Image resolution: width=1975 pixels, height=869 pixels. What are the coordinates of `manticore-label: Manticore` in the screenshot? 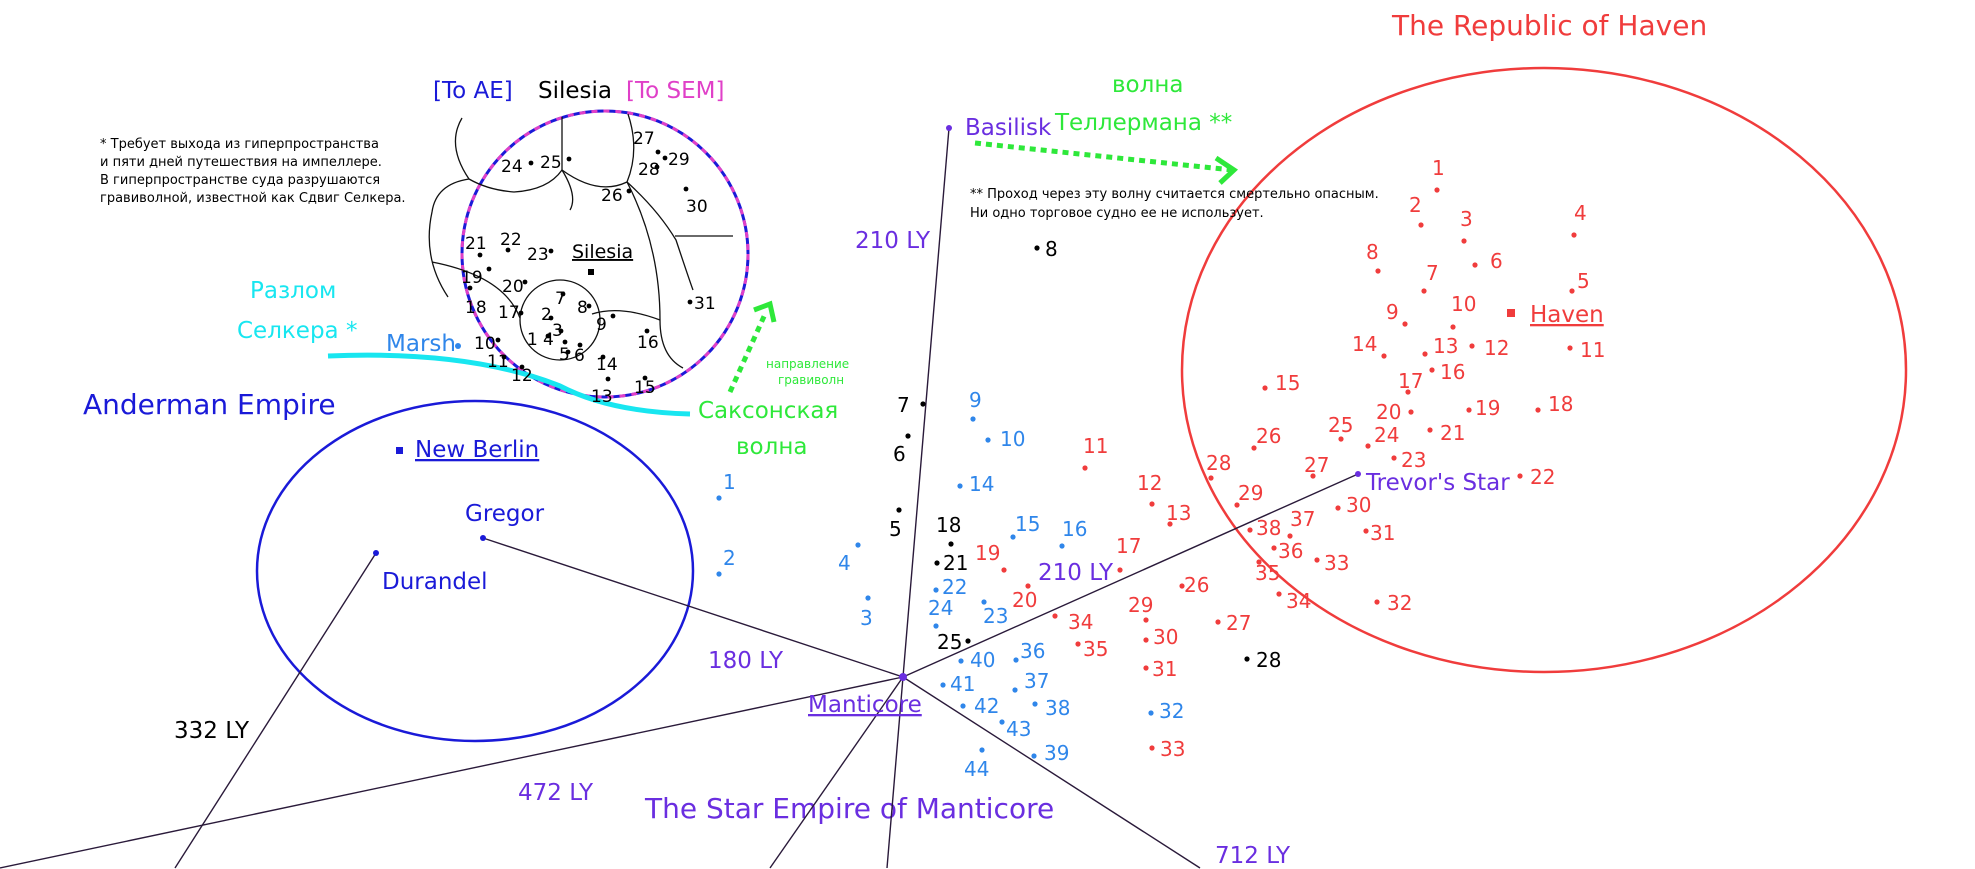 It's located at (865, 705).